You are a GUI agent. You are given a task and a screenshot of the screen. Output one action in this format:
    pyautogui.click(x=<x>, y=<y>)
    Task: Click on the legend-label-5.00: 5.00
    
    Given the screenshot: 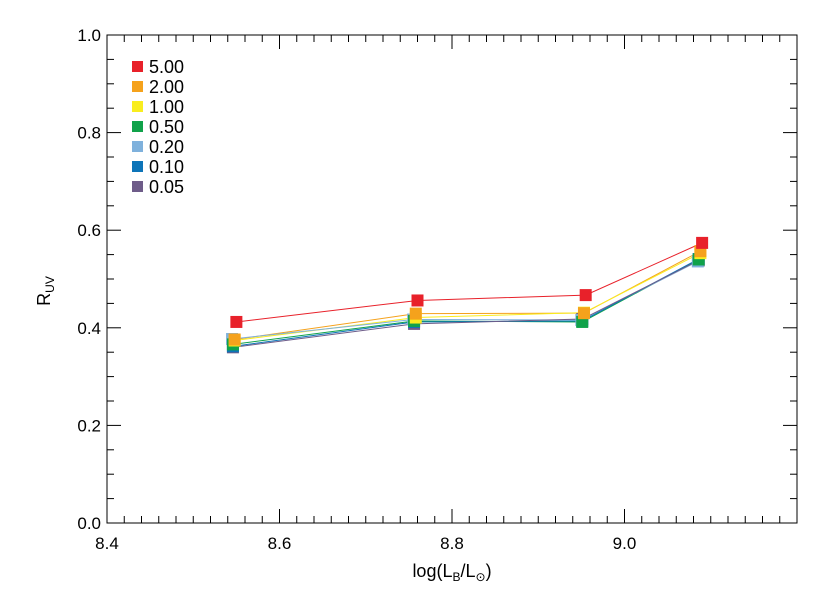 What is the action you would take?
    pyautogui.click(x=166, y=67)
    